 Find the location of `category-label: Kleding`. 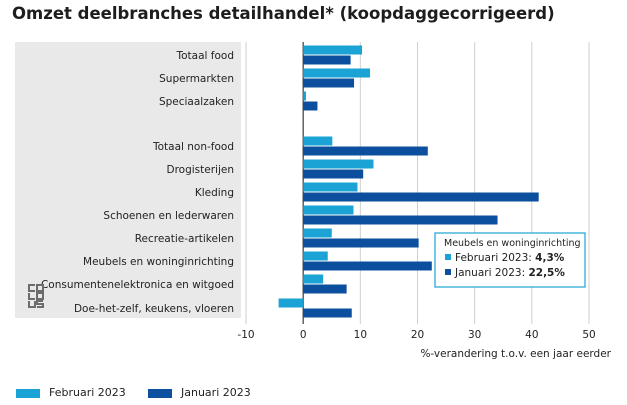

category-label: Kleding is located at coordinates (214, 193).